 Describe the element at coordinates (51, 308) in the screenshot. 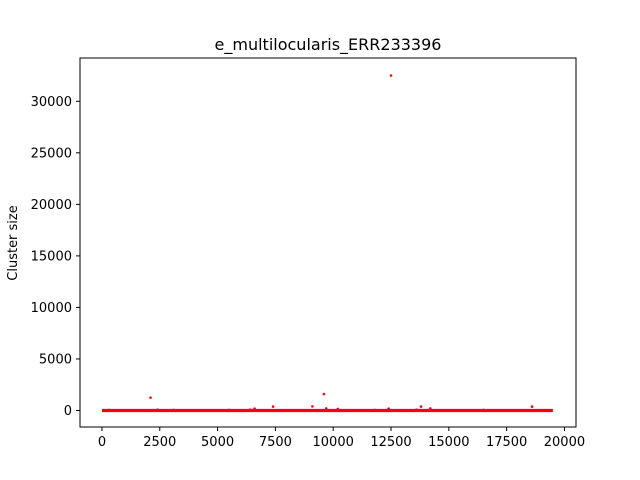

I see `y-tick-label-2: 10000` at that location.